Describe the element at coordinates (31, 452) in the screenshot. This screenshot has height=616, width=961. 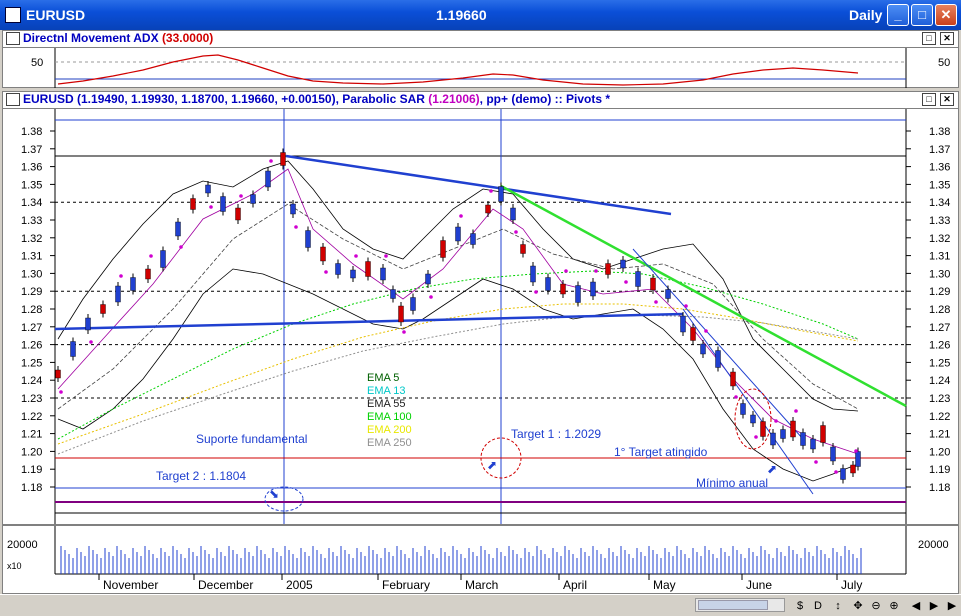
I see `y-tick-label-left: 1.20` at that location.